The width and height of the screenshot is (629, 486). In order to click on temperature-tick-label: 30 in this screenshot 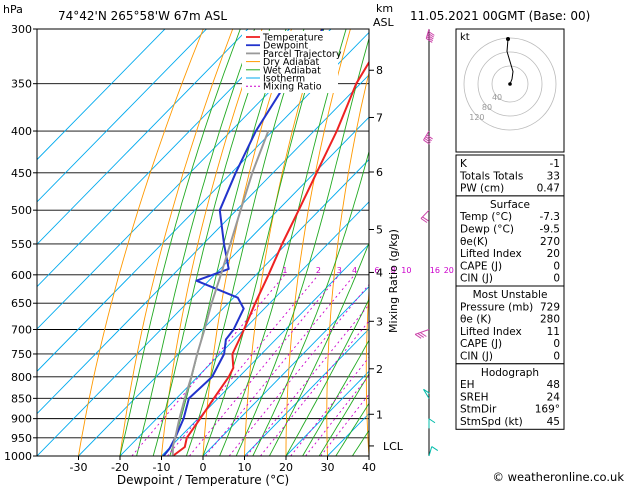, I will do `click(328, 467)`.